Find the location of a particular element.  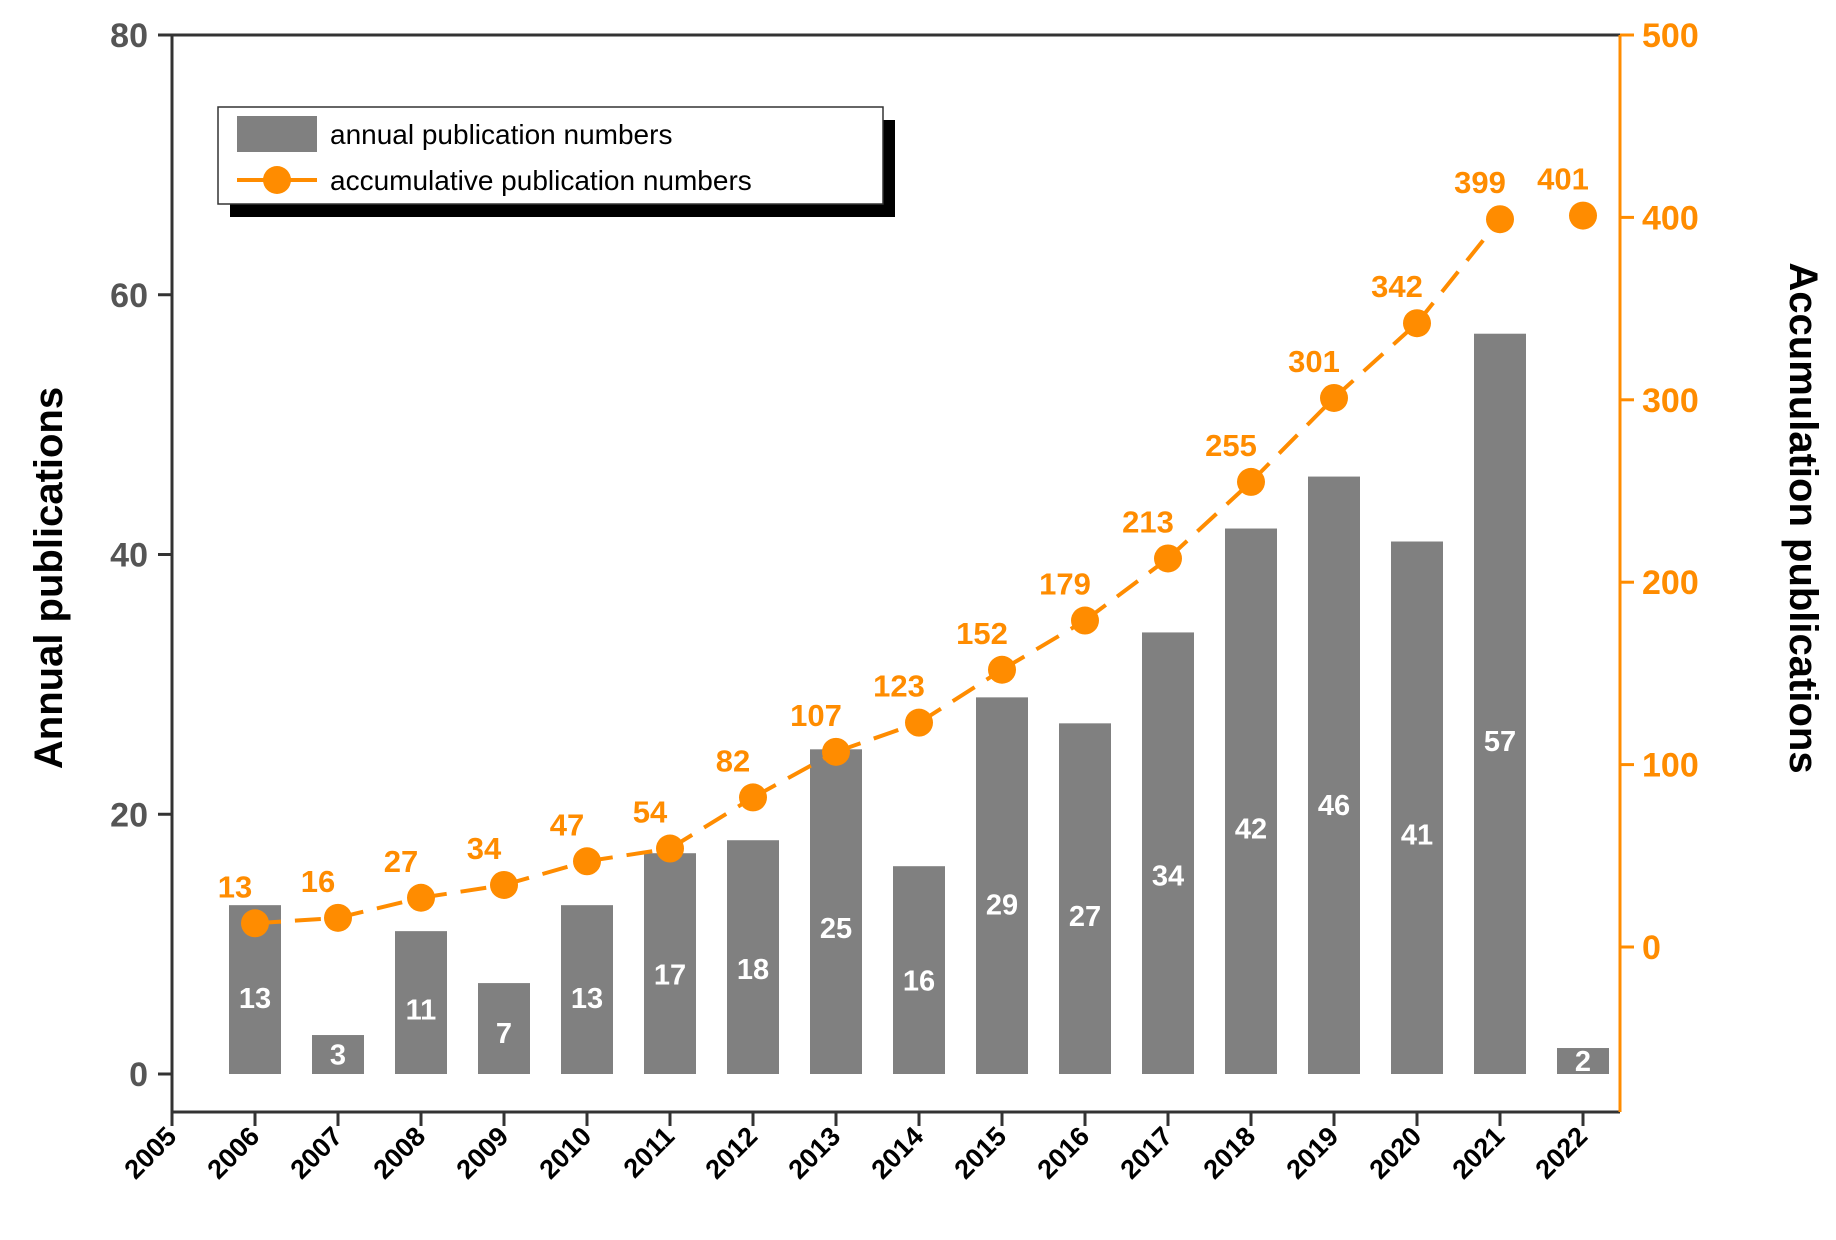

left-tick-label: 0 is located at coordinates (138, 1075).